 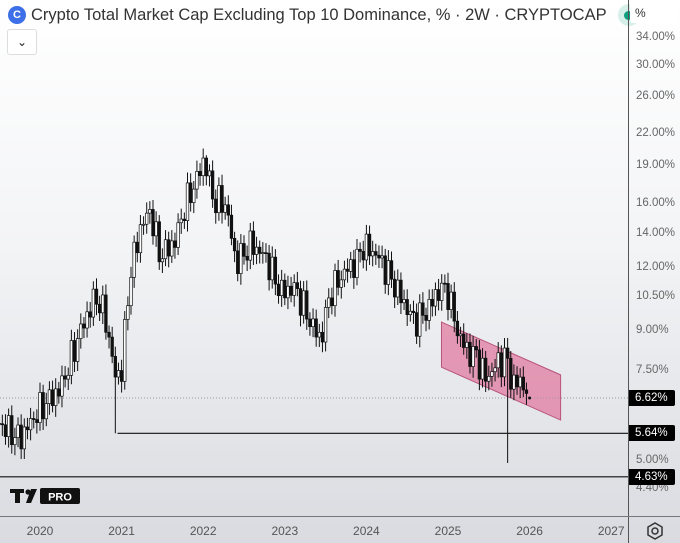 What do you see at coordinates (652, 459) in the screenshot?
I see `y-tick-label: 5.00%` at bounding box center [652, 459].